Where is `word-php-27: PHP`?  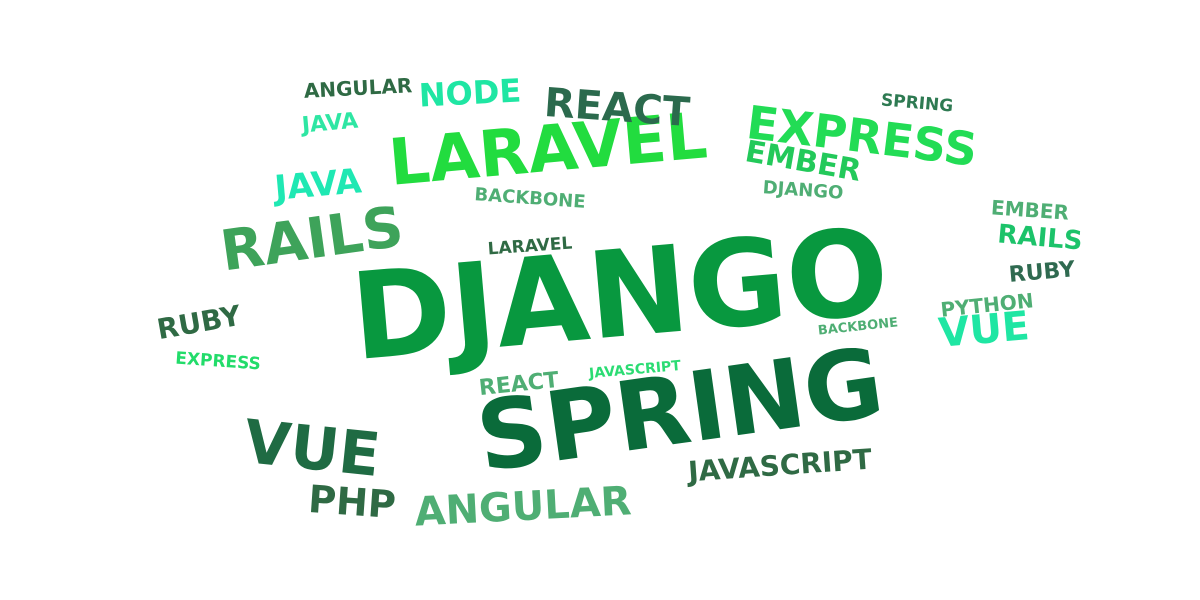
word-php-27: PHP is located at coordinates (352, 502).